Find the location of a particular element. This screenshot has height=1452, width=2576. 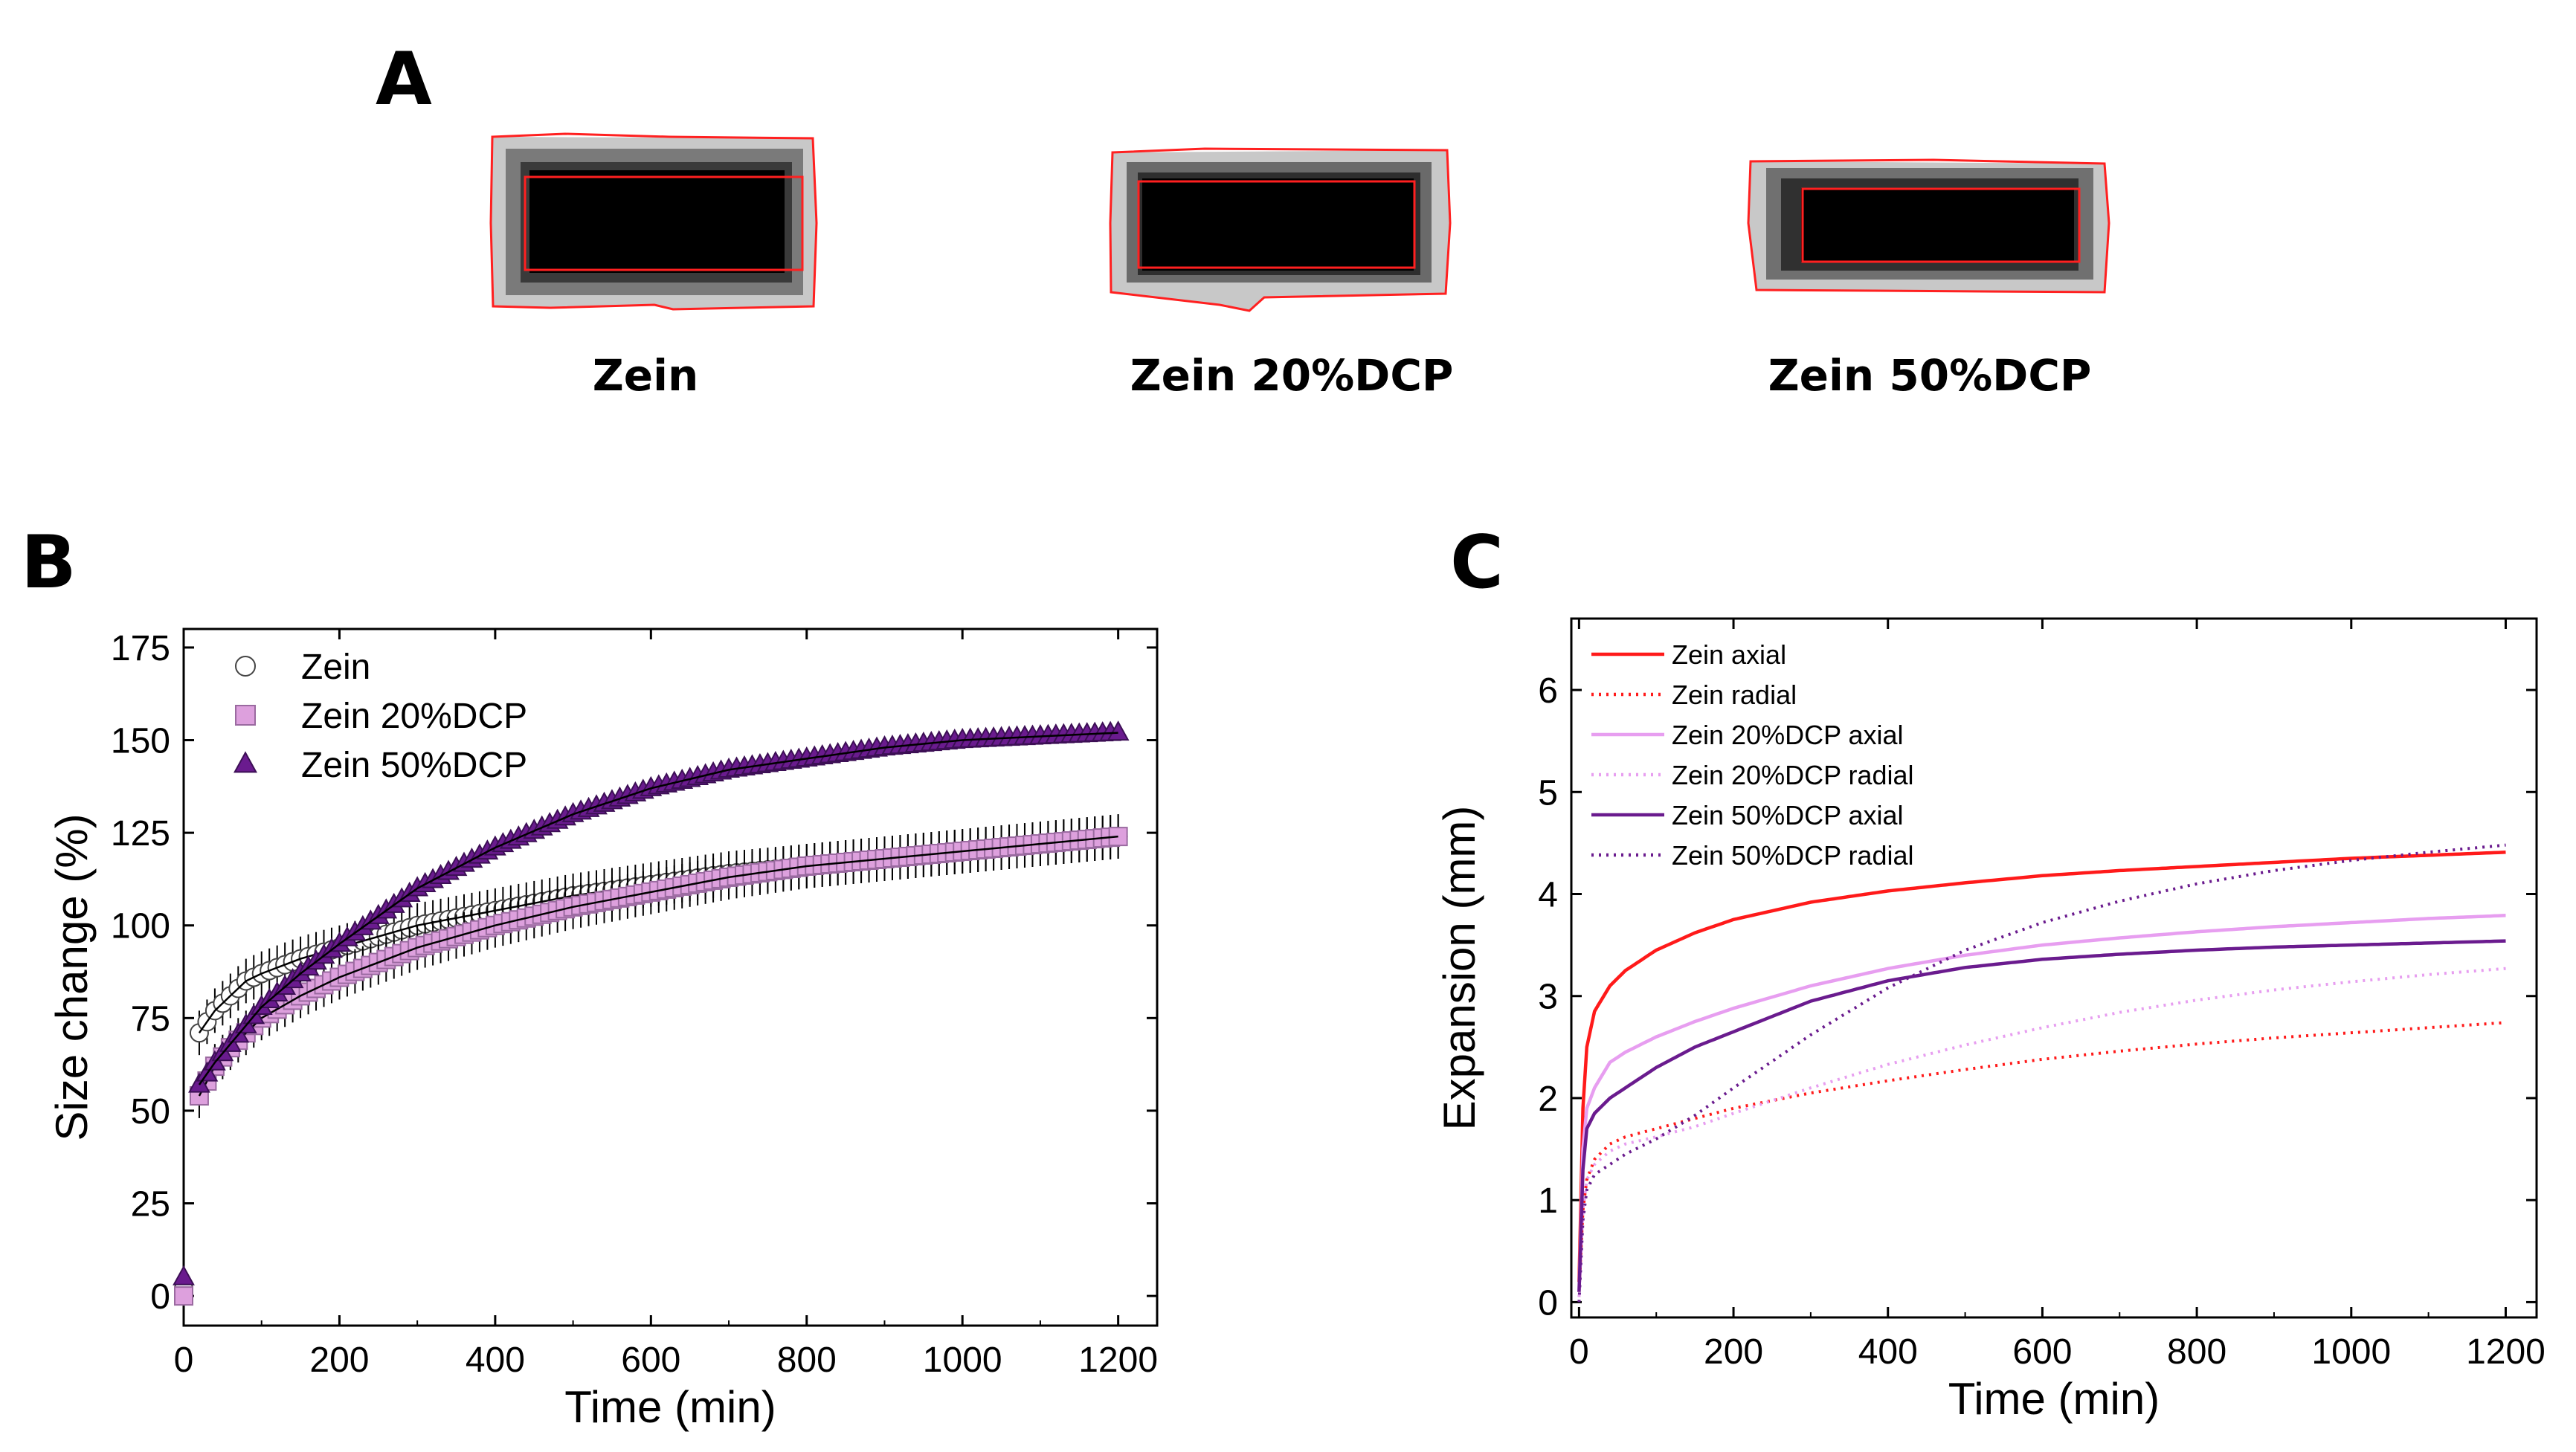

b-y-tick-label: 150 is located at coordinates (140, 742).